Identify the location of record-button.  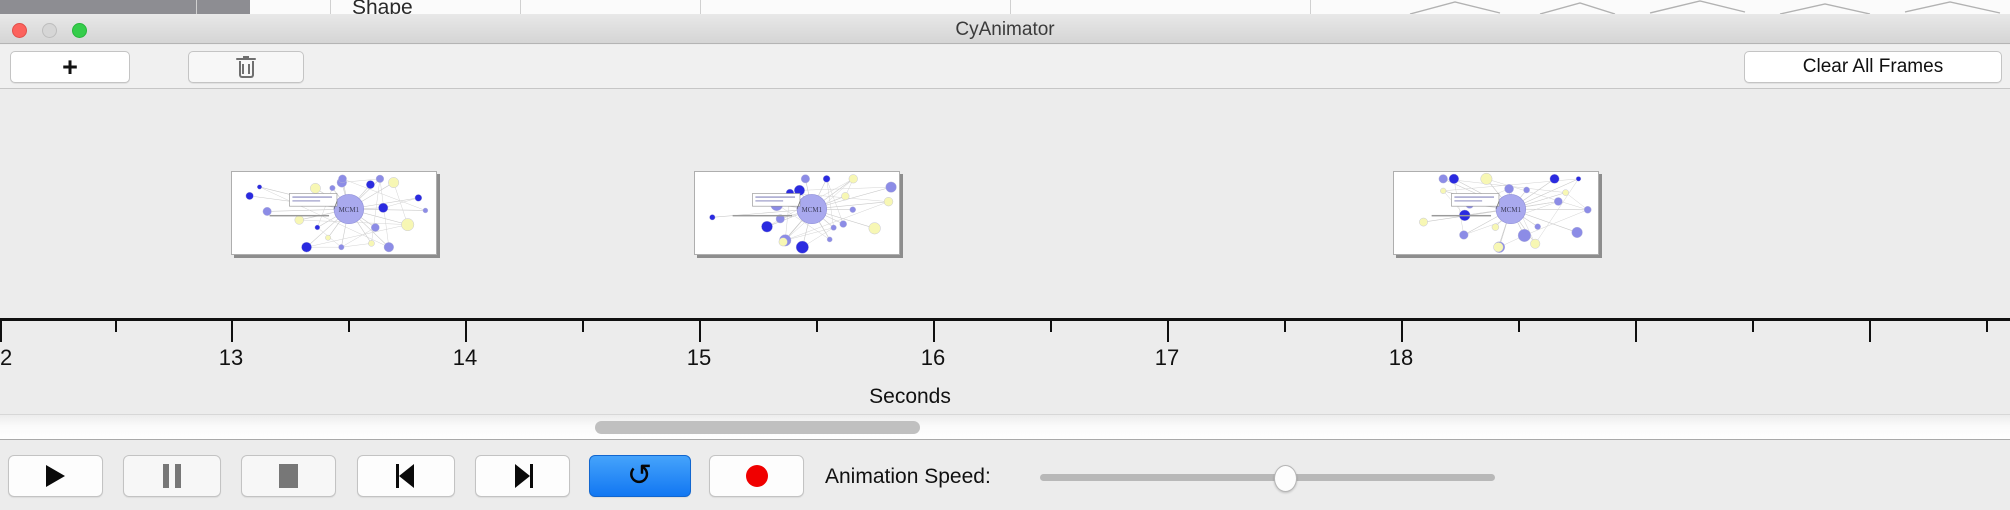
(756, 476).